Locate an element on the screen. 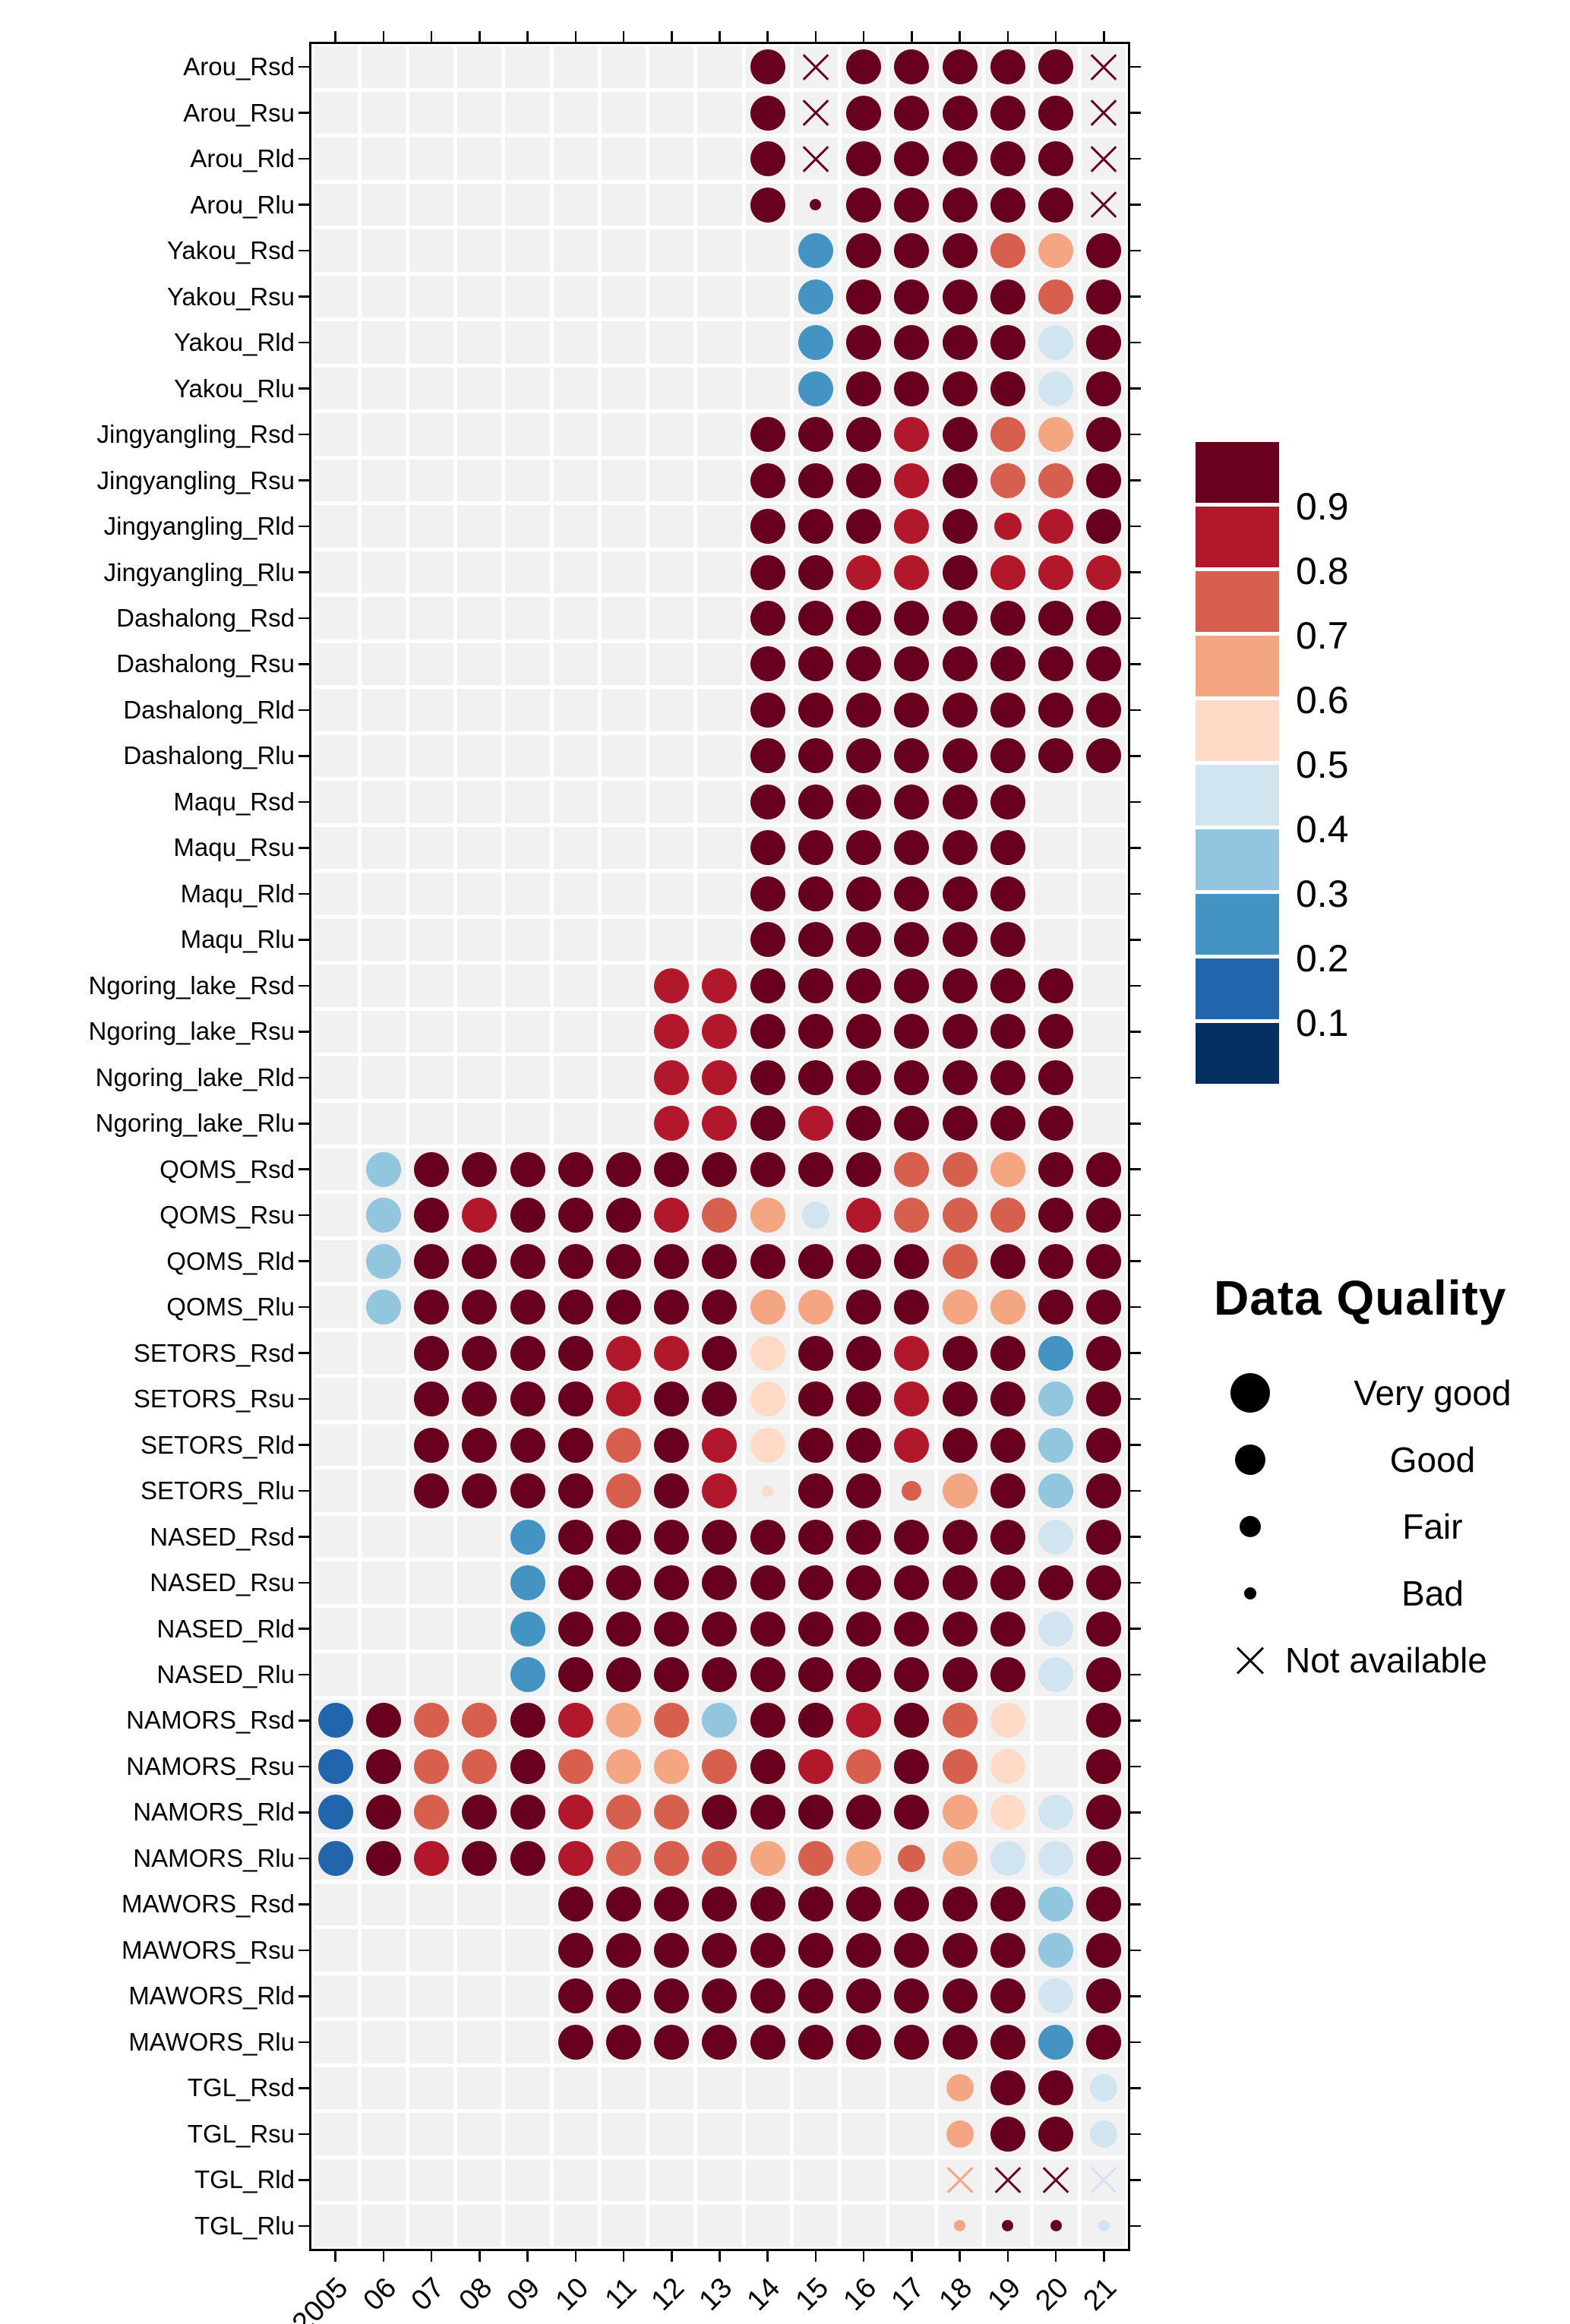  colorbar-swatch is located at coordinates (1237, 796).